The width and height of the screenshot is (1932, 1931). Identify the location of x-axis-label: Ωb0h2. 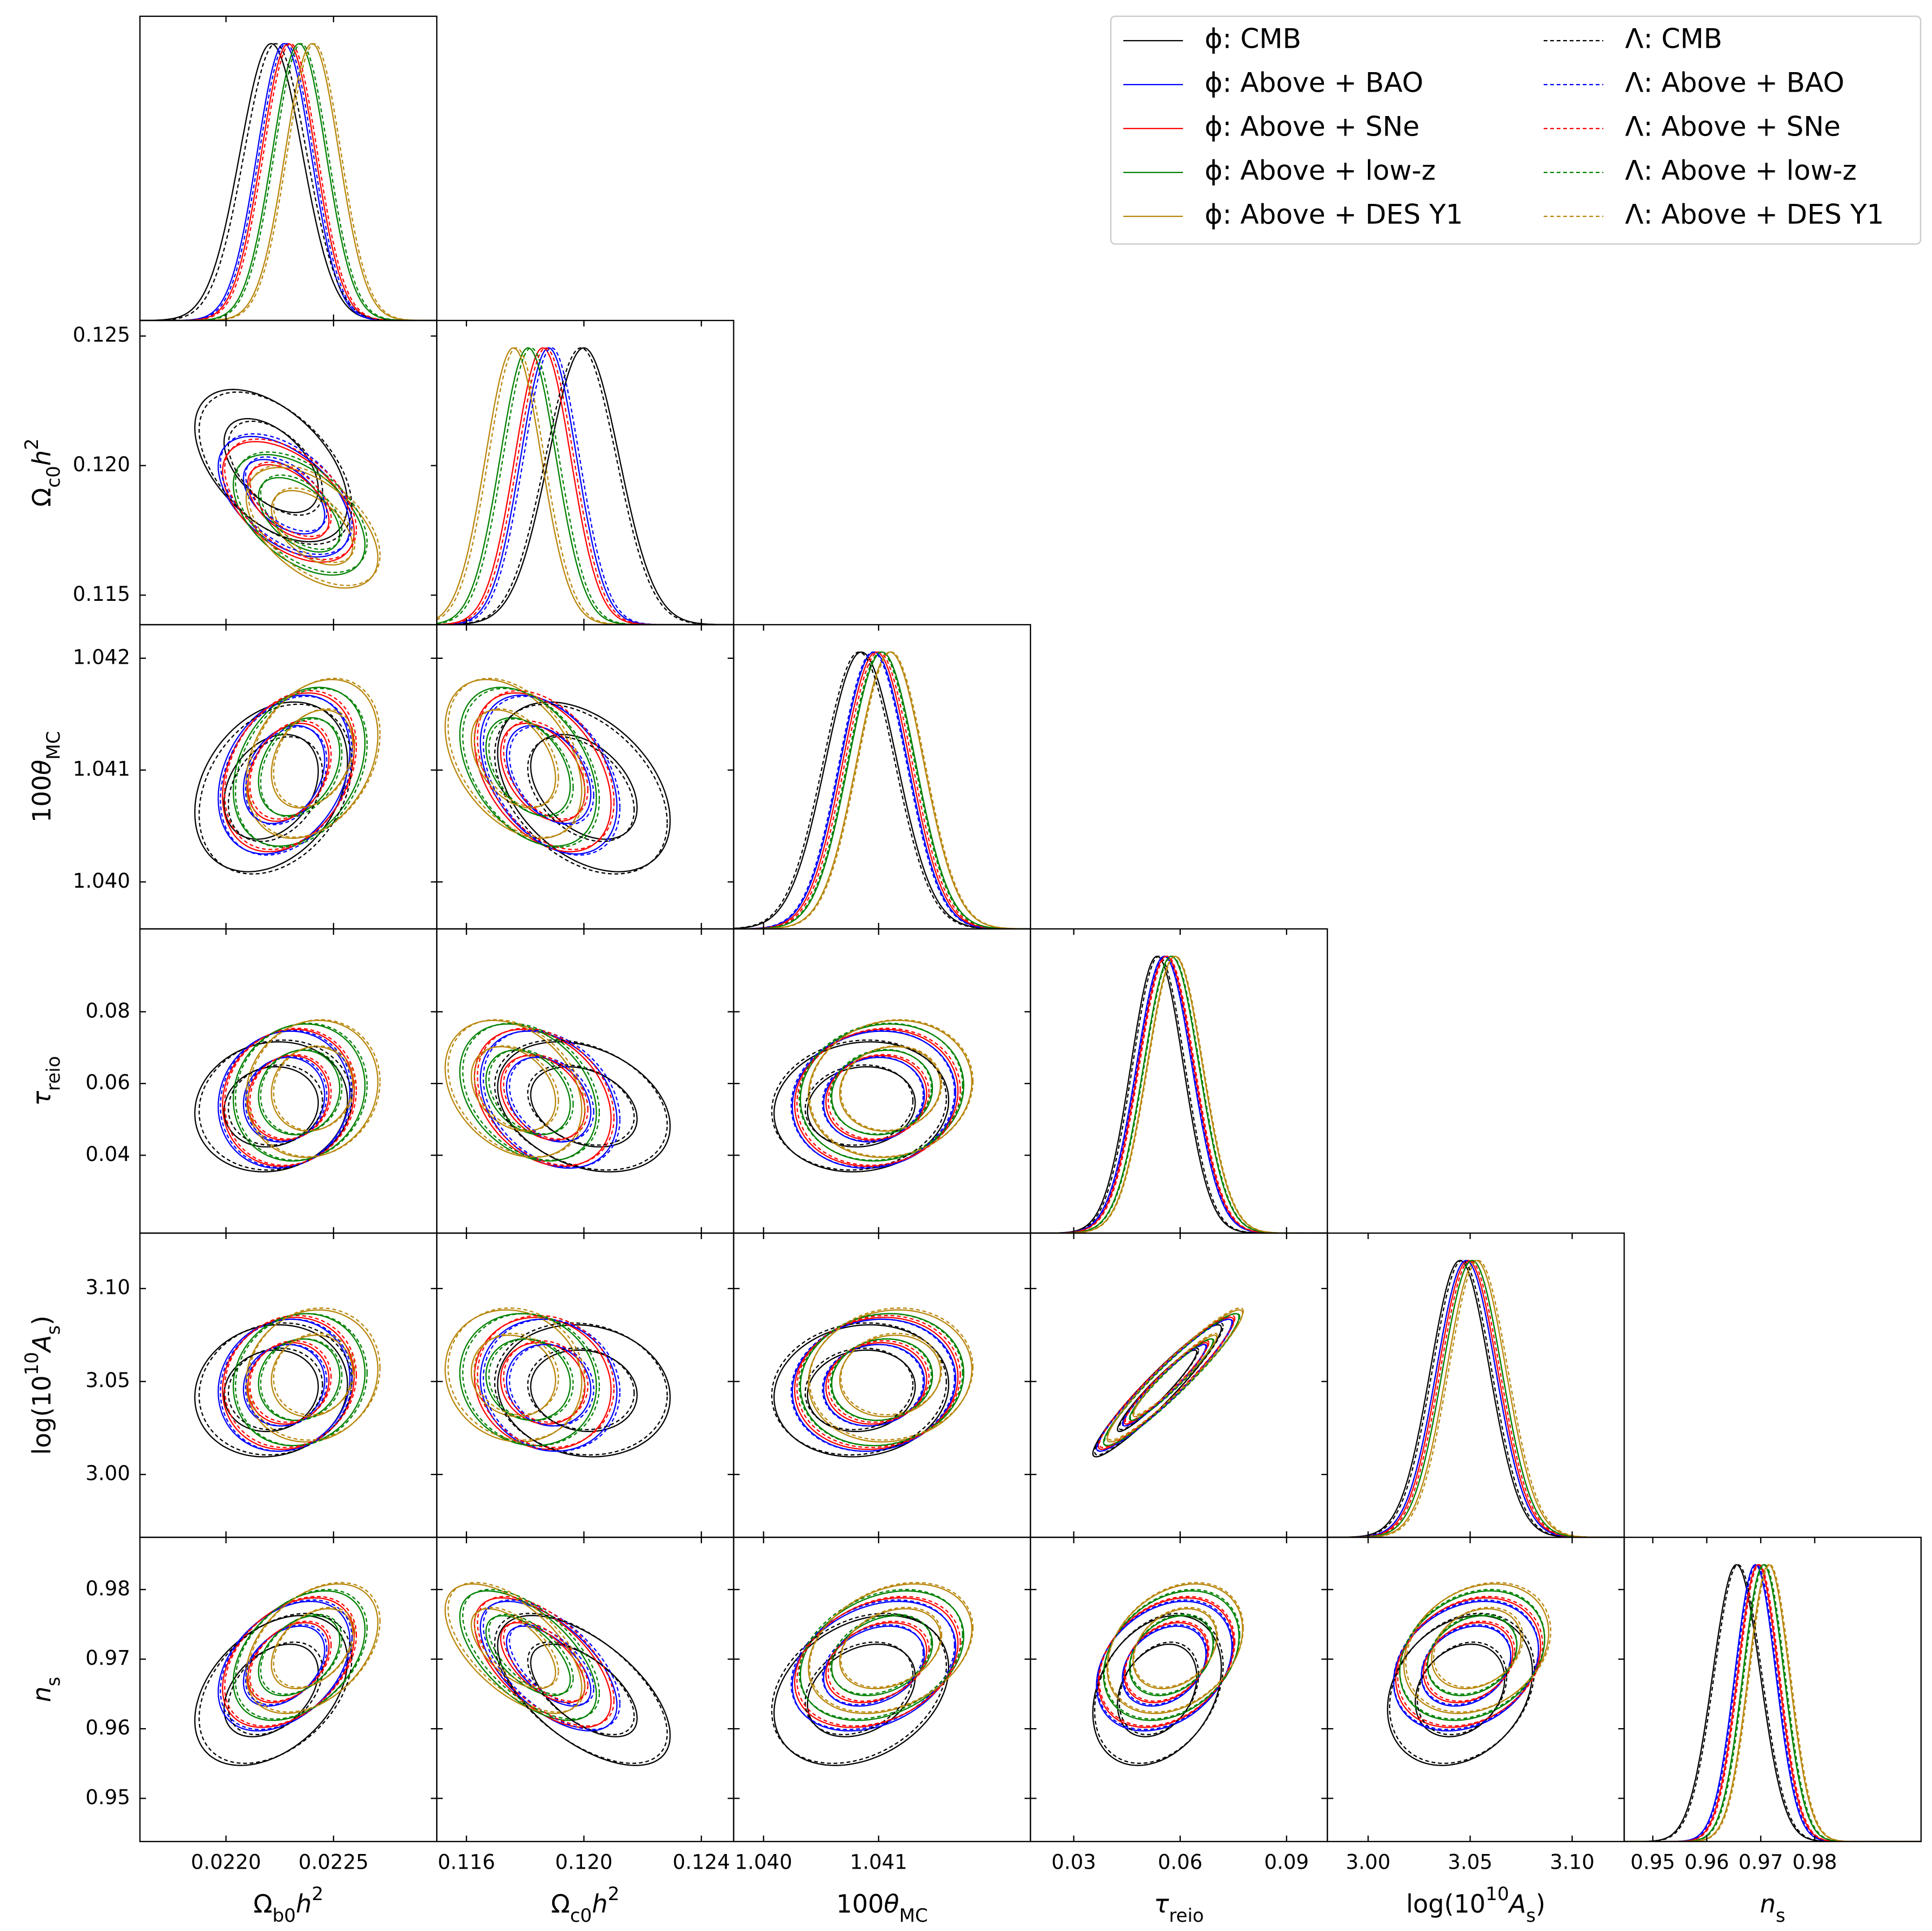
(288, 1905).